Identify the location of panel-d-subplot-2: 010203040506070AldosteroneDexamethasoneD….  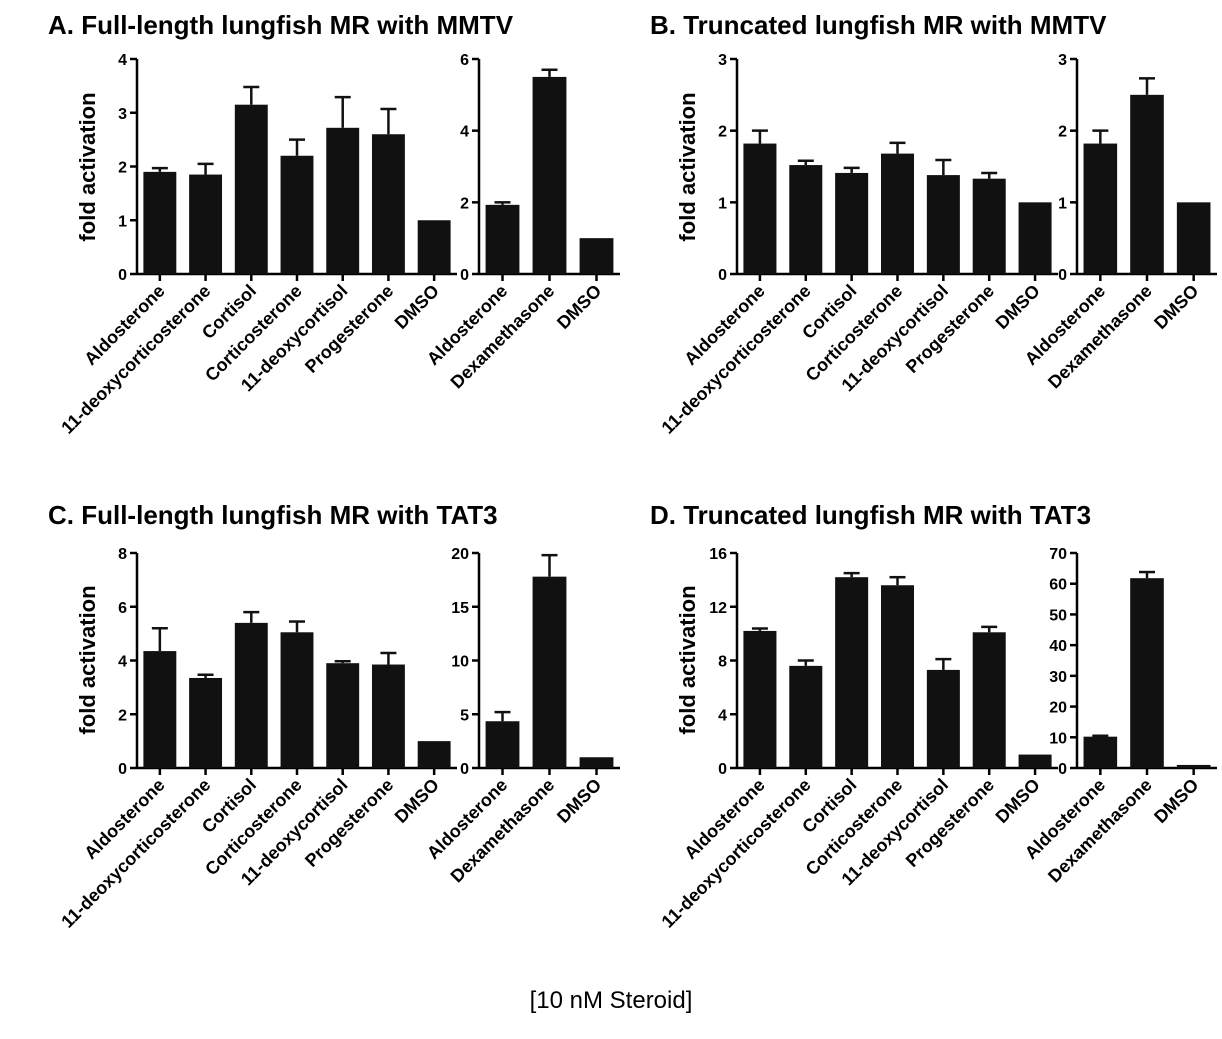
(1119, 716).